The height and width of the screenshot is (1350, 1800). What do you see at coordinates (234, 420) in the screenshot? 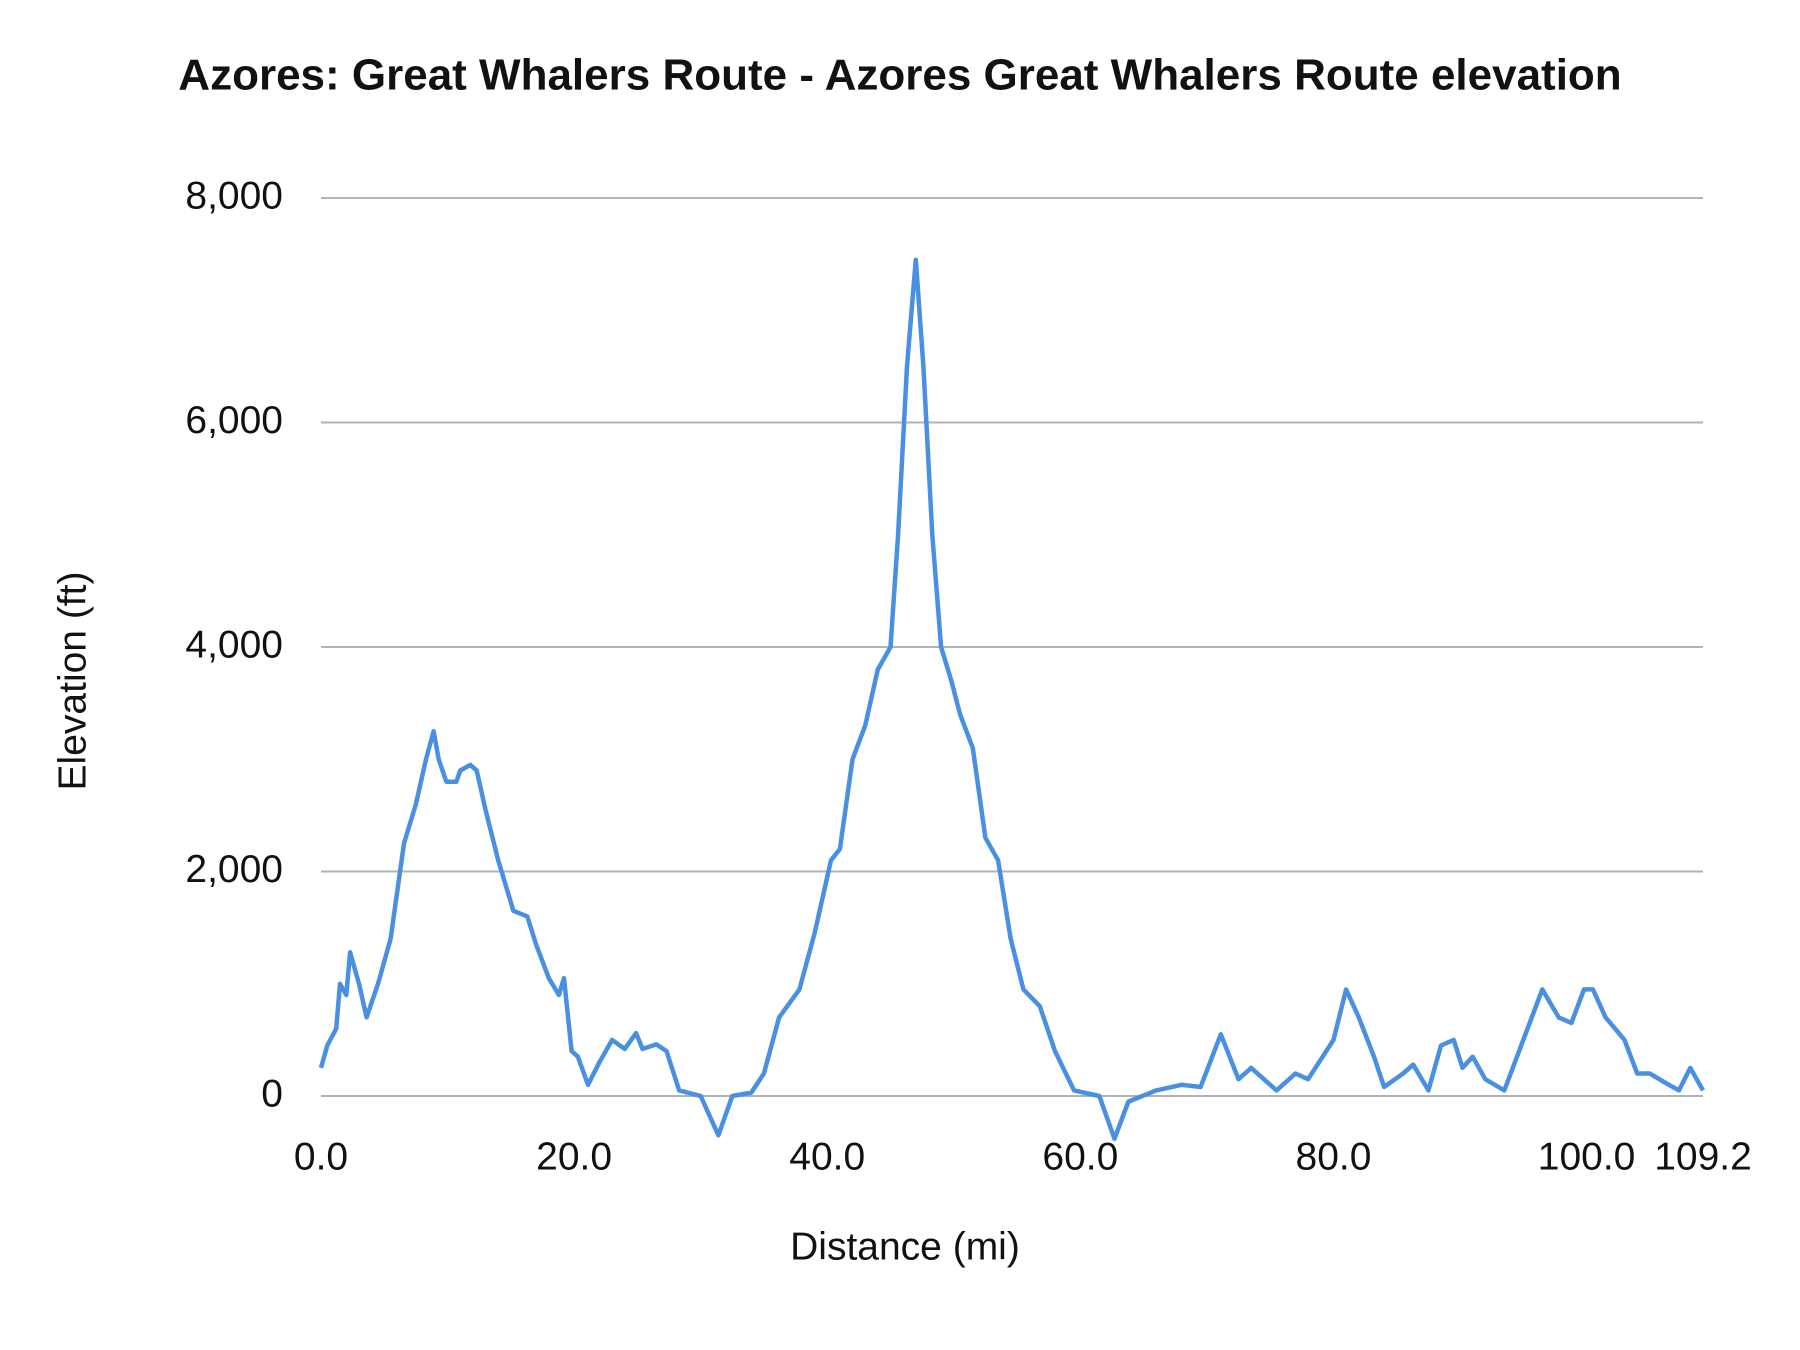
I see `y-tick-label: 6,000` at bounding box center [234, 420].